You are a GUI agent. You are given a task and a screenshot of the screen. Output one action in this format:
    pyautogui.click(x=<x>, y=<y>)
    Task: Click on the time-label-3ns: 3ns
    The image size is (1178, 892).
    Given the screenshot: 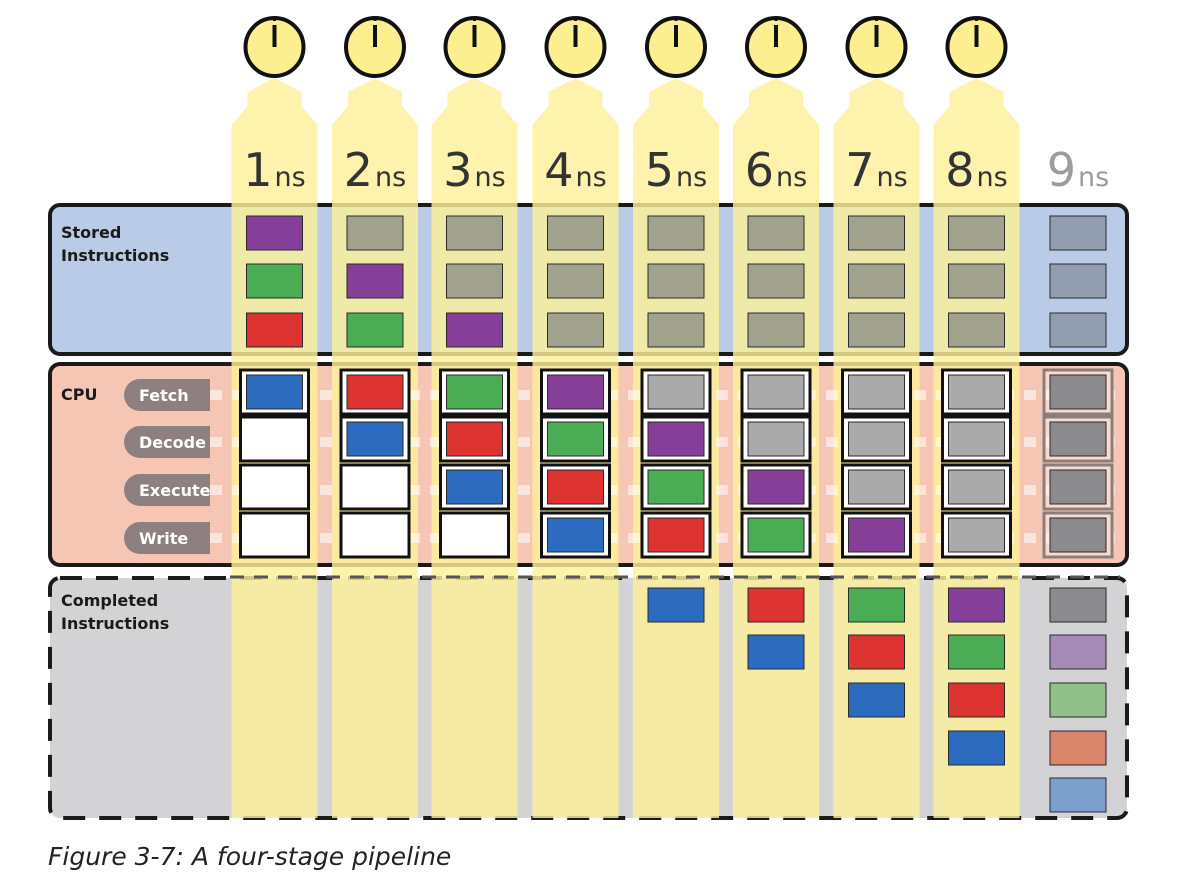 What is the action you would take?
    pyautogui.click(x=474, y=170)
    